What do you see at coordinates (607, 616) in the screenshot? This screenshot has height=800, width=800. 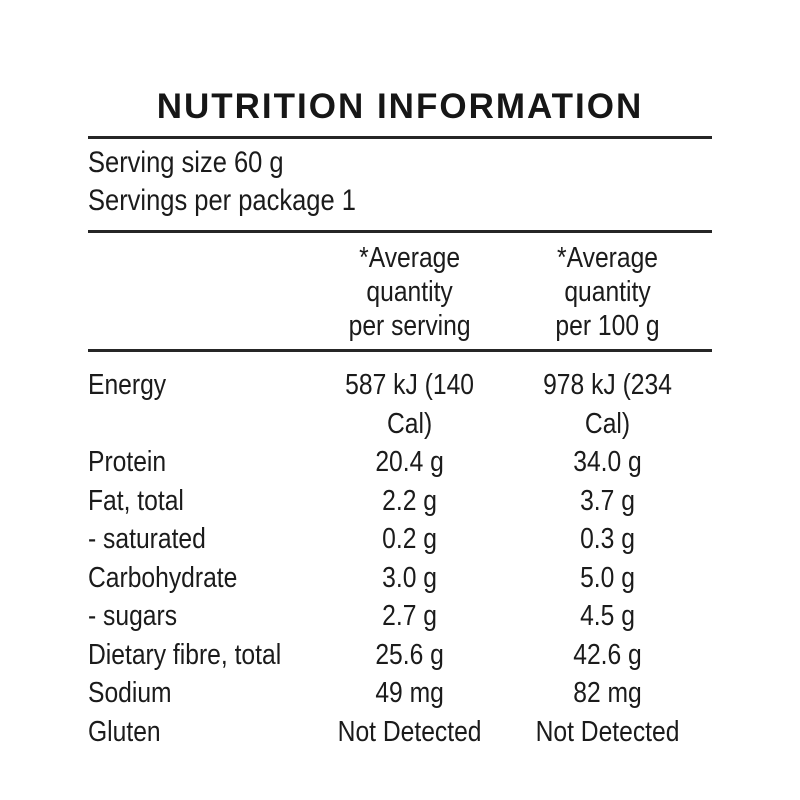 I see `value-per-100g: 4.5 g` at bounding box center [607, 616].